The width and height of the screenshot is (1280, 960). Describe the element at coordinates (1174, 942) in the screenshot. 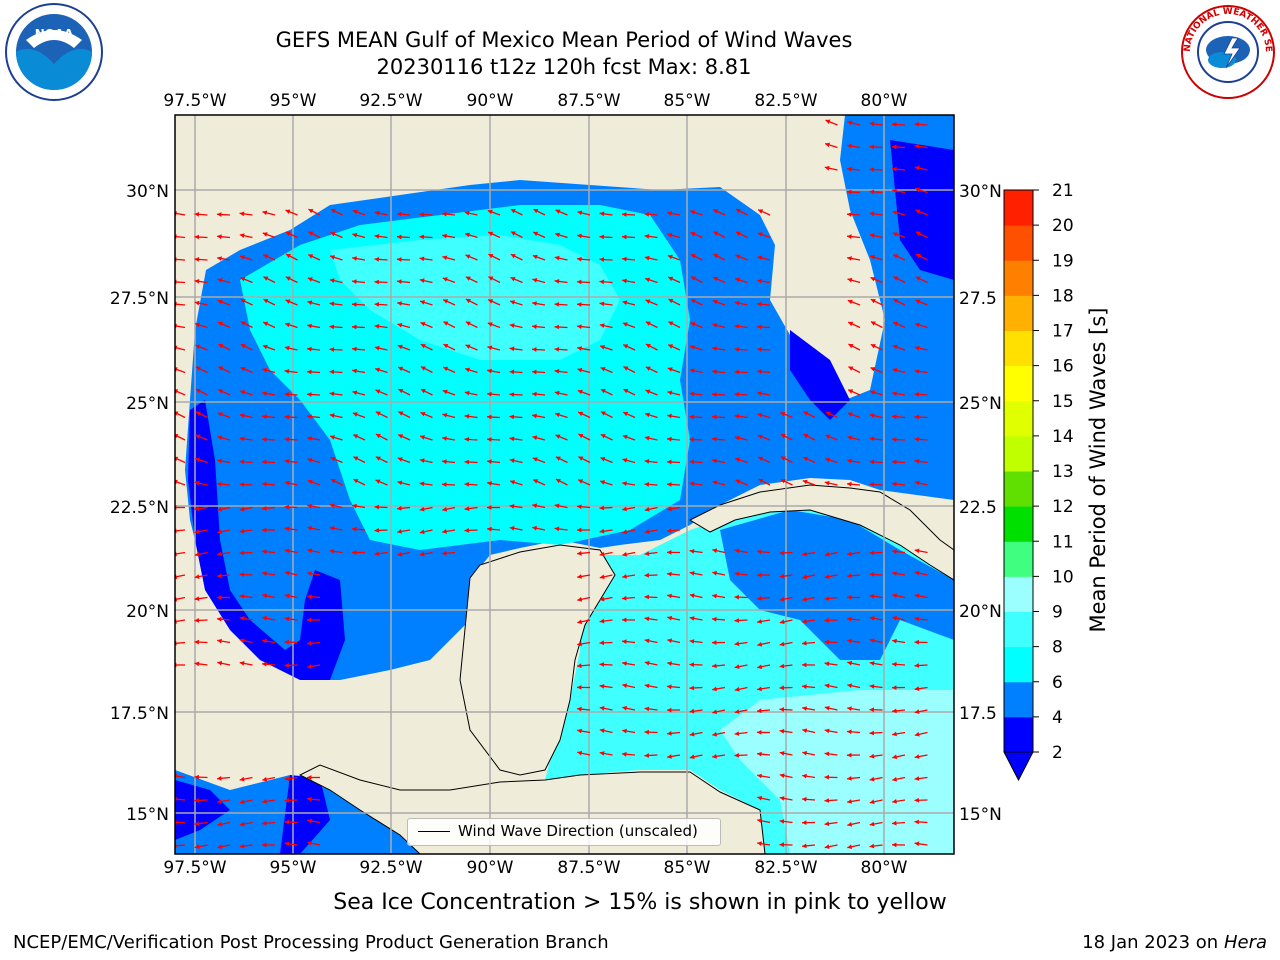

I see `footer-date: 18 Jan 2023 on Hera` at that location.